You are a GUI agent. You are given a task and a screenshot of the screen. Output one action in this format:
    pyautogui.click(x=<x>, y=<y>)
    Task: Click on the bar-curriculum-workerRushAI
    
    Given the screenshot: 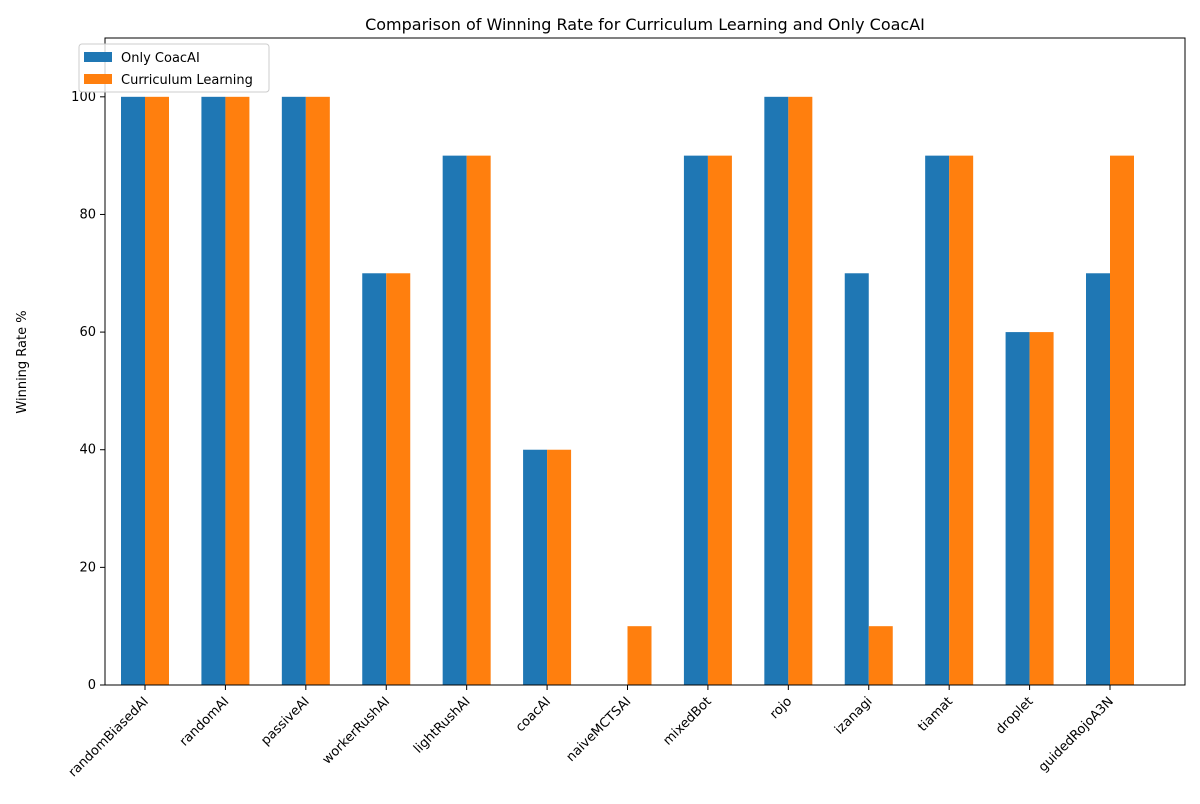 What is the action you would take?
    pyautogui.click(x=398, y=479)
    